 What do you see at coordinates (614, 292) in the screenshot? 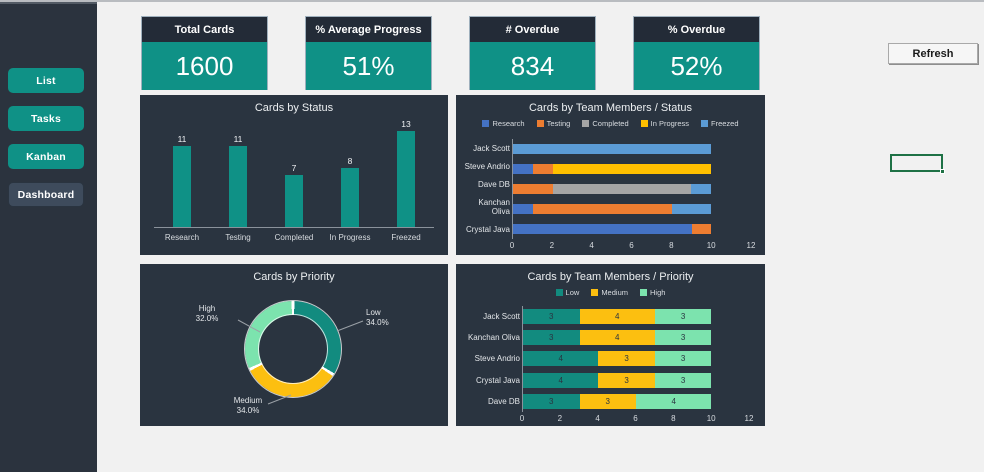
I see `legend-label: Medium` at bounding box center [614, 292].